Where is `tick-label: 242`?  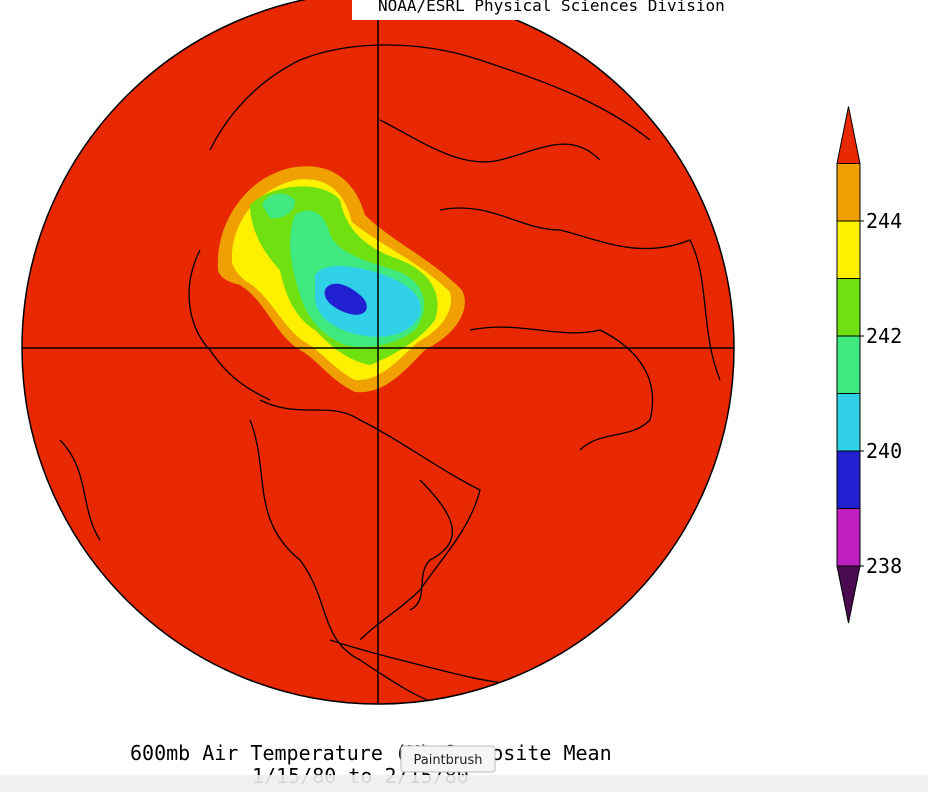
tick-label: 242 is located at coordinates (884, 336).